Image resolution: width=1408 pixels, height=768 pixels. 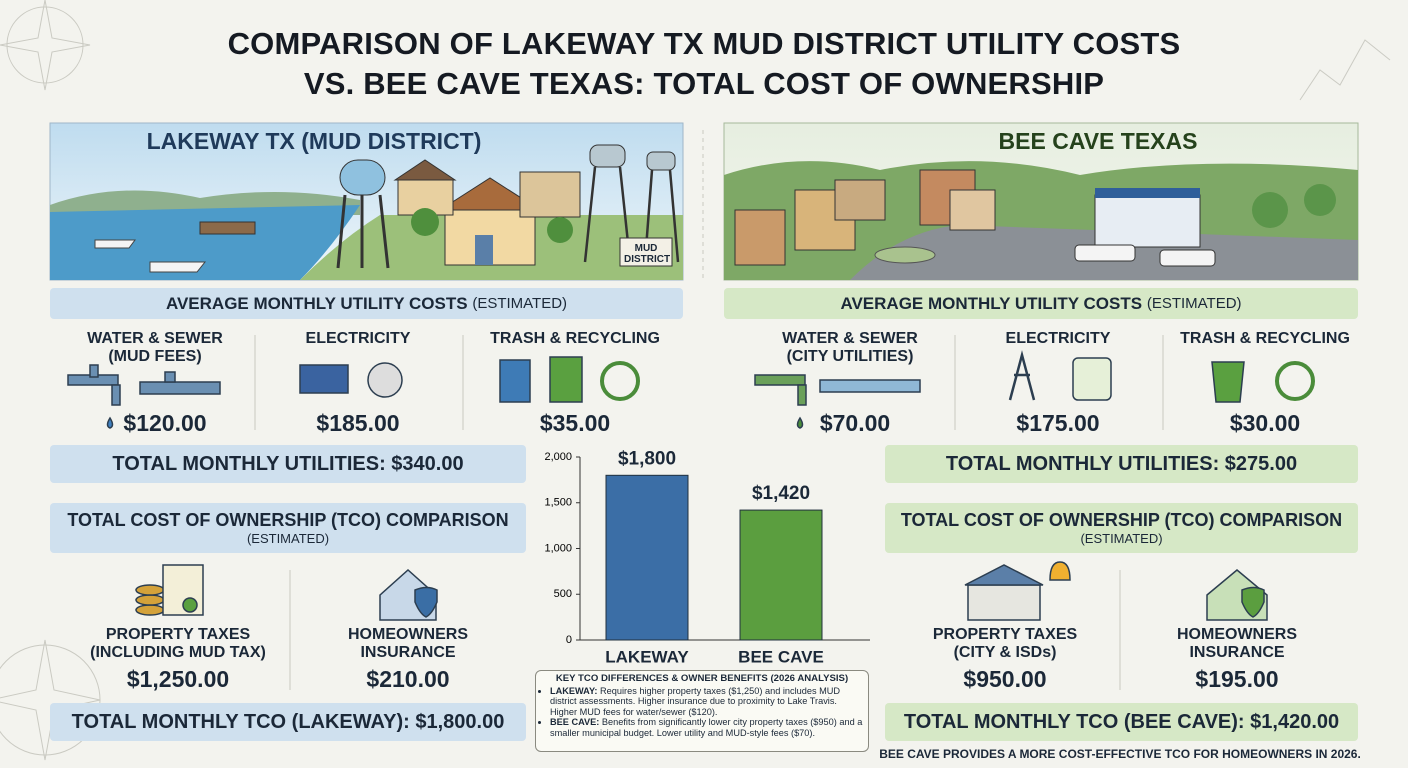 What do you see at coordinates (558, 503) in the screenshot?
I see `y-tick-label: 1,500` at bounding box center [558, 503].